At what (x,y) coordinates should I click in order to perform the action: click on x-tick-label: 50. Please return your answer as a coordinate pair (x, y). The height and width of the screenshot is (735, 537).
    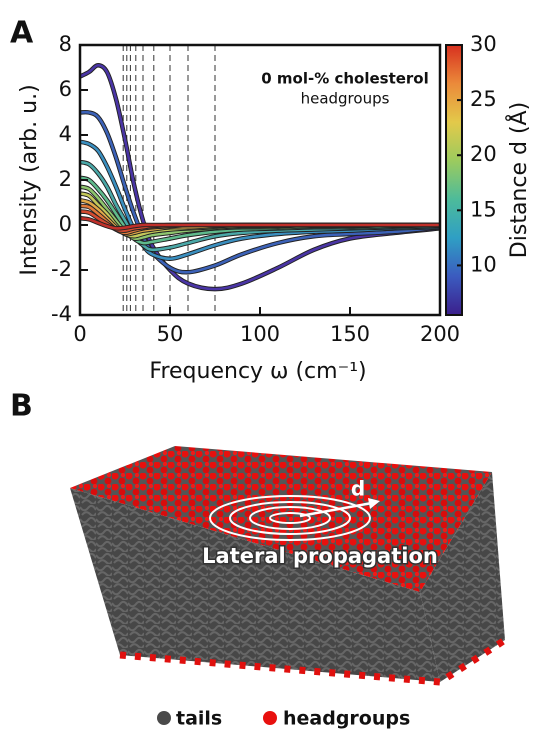
    Looking at the image, I should click on (170, 334).